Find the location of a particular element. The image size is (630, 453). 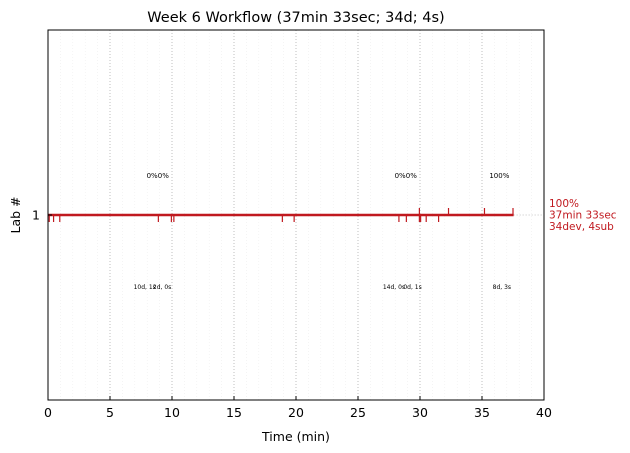

count-label: 2d, 0s is located at coordinates (162, 287).